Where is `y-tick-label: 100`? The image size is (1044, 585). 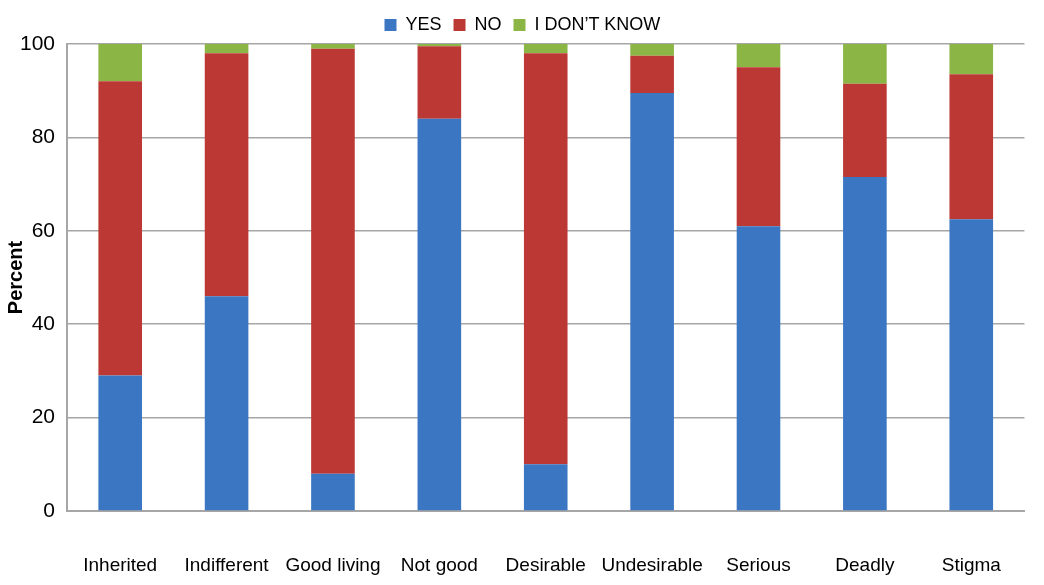
y-tick-label: 100 is located at coordinates (37, 42).